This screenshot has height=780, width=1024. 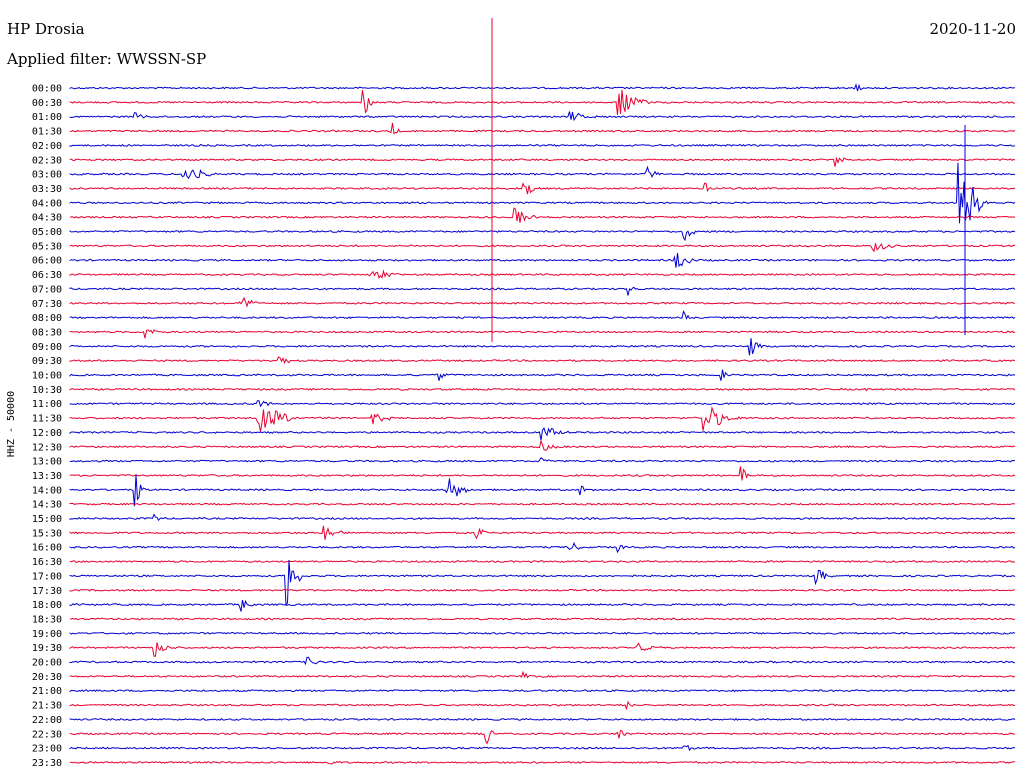 What do you see at coordinates (47, 347) in the screenshot?
I see `time-label: 09:00` at bounding box center [47, 347].